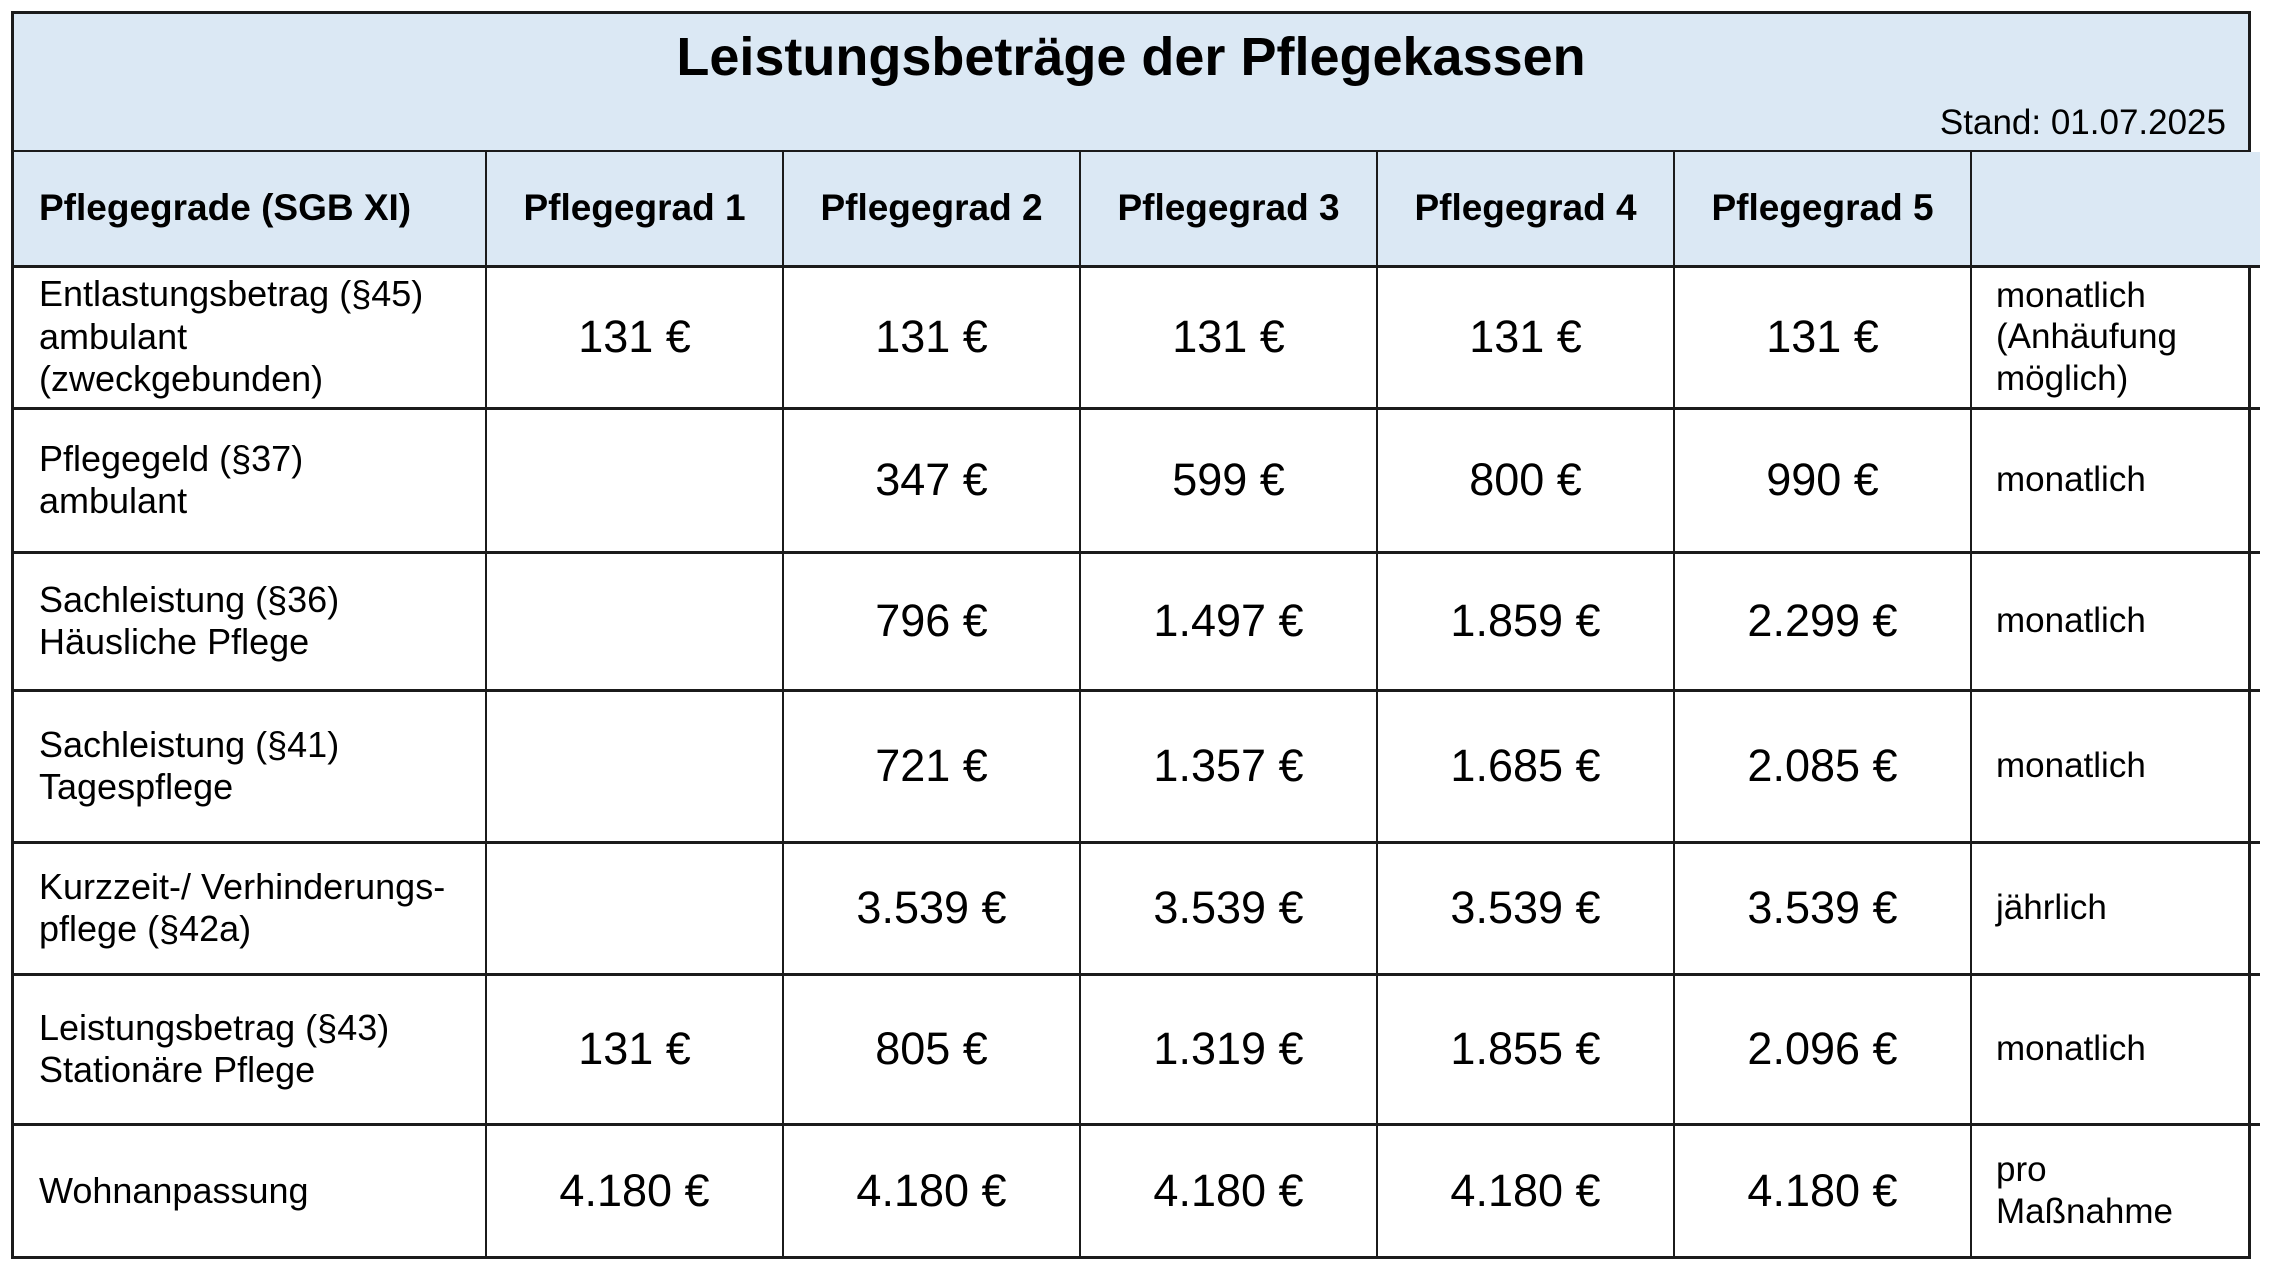 The height and width of the screenshot is (1276, 2269). What do you see at coordinates (1823, 1050) in the screenshot?
I see `amount-cell: 2.096 €` at bounding box center [1823, 1050].